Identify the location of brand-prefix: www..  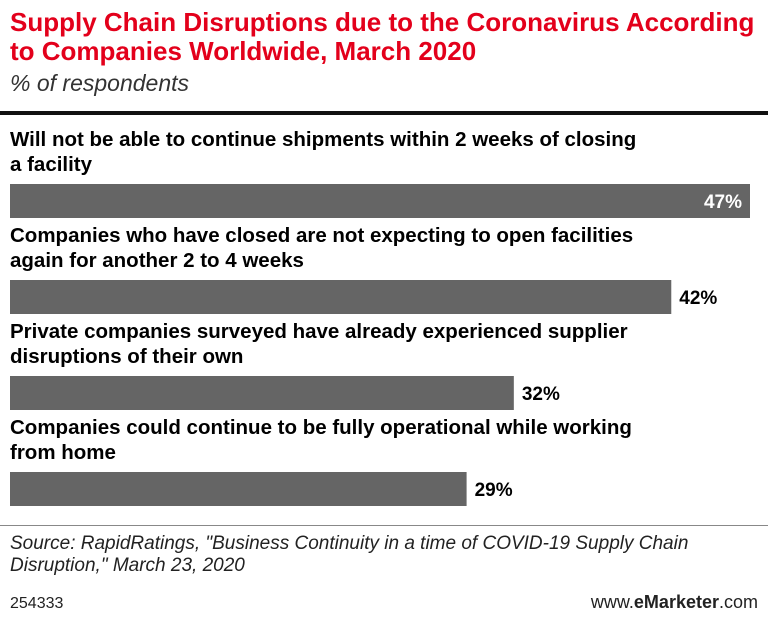
(612, 602).